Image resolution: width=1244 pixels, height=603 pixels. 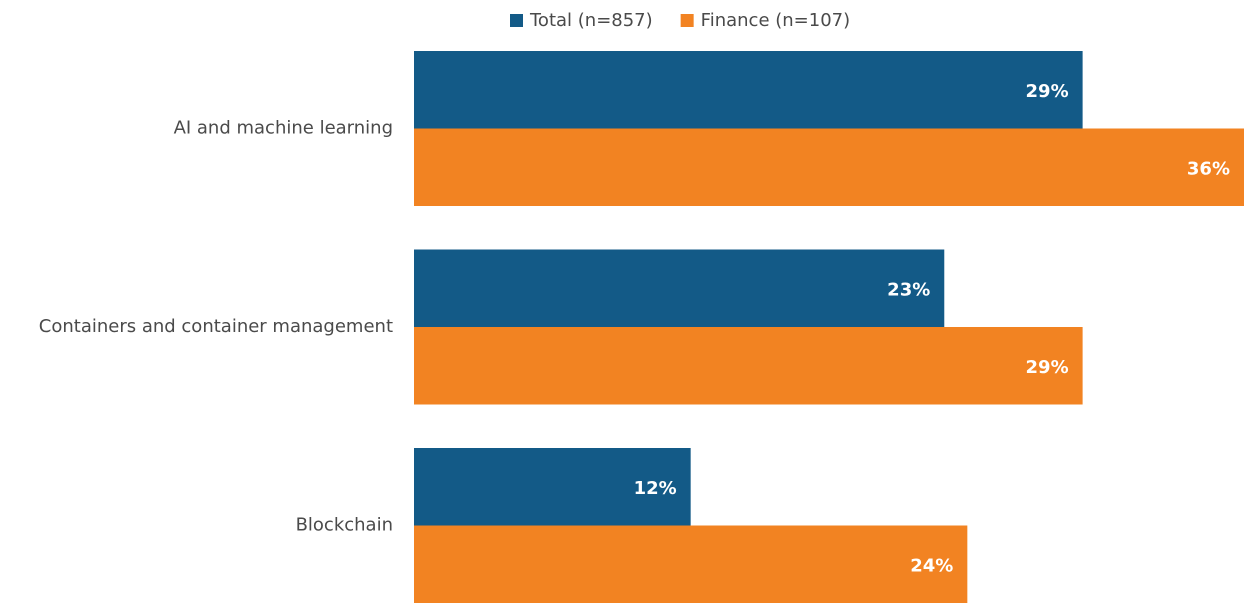 I want to click on legend-label: Finance (n=107), so click(x=775, y=20).